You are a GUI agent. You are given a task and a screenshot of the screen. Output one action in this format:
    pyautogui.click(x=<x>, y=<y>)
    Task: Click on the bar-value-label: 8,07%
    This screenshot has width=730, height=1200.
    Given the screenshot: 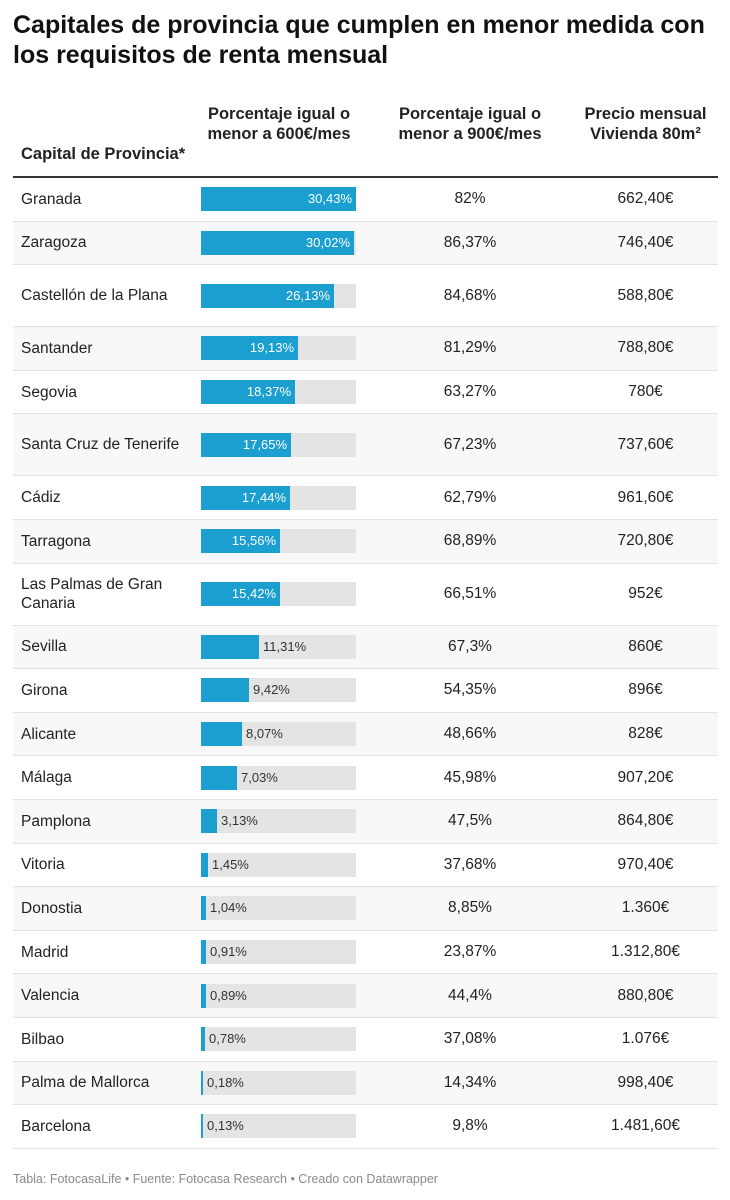 What is the action you would take?
    pyautogui.click(x=264, y=734)
    